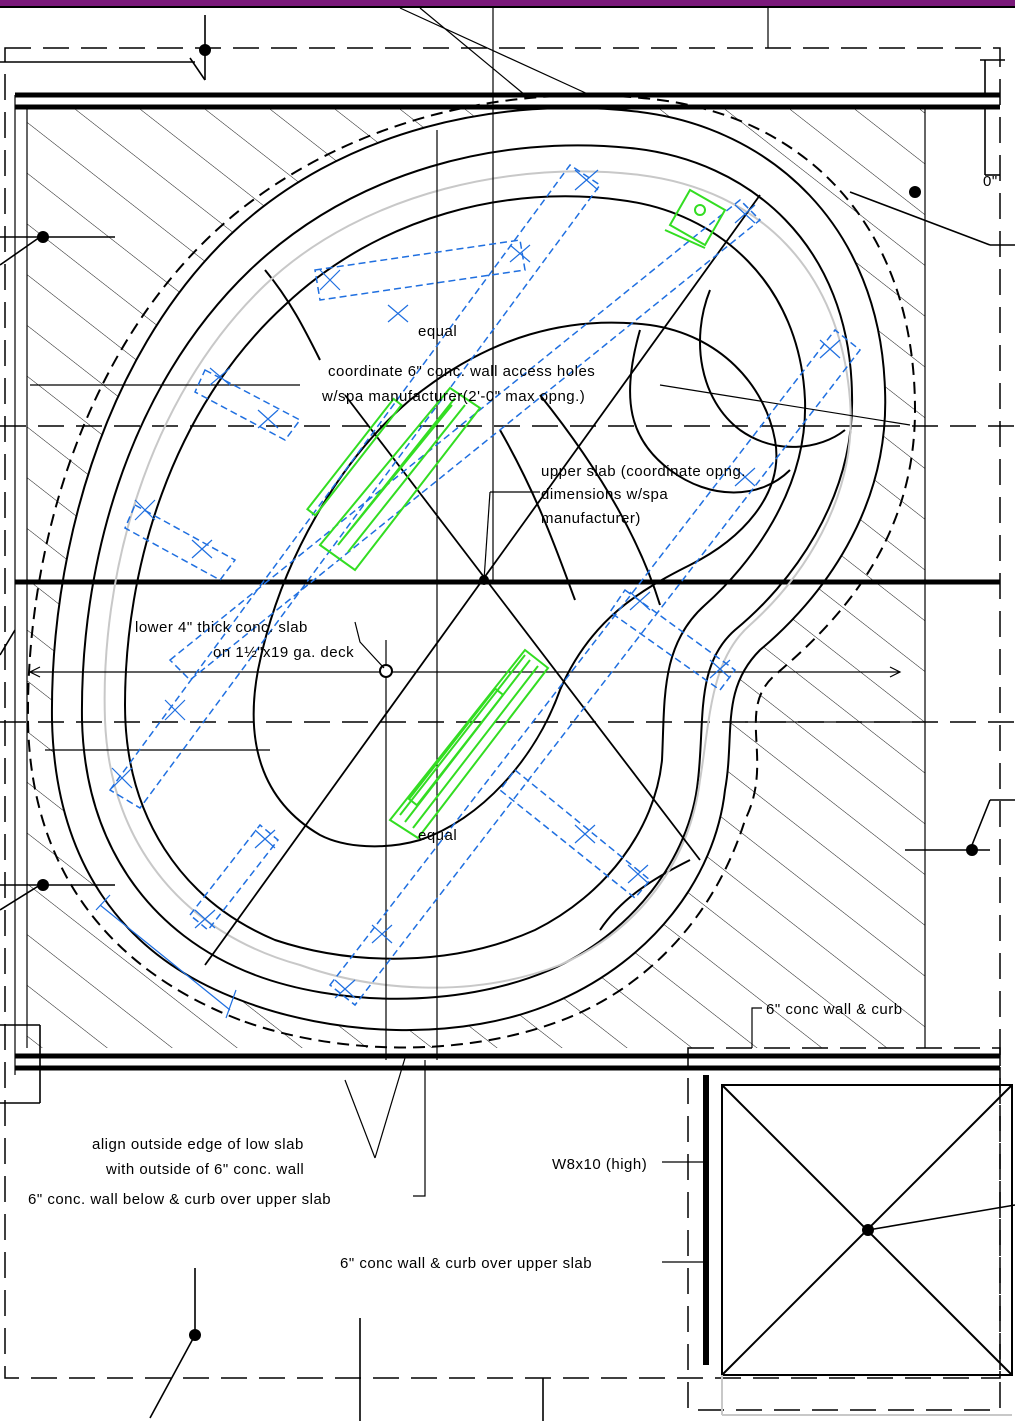  Describe the element at coordinates (283, 652) in the screenshot. I see `note-lower-slab-line-2: on 1½"x19 ga. deck` at that location.